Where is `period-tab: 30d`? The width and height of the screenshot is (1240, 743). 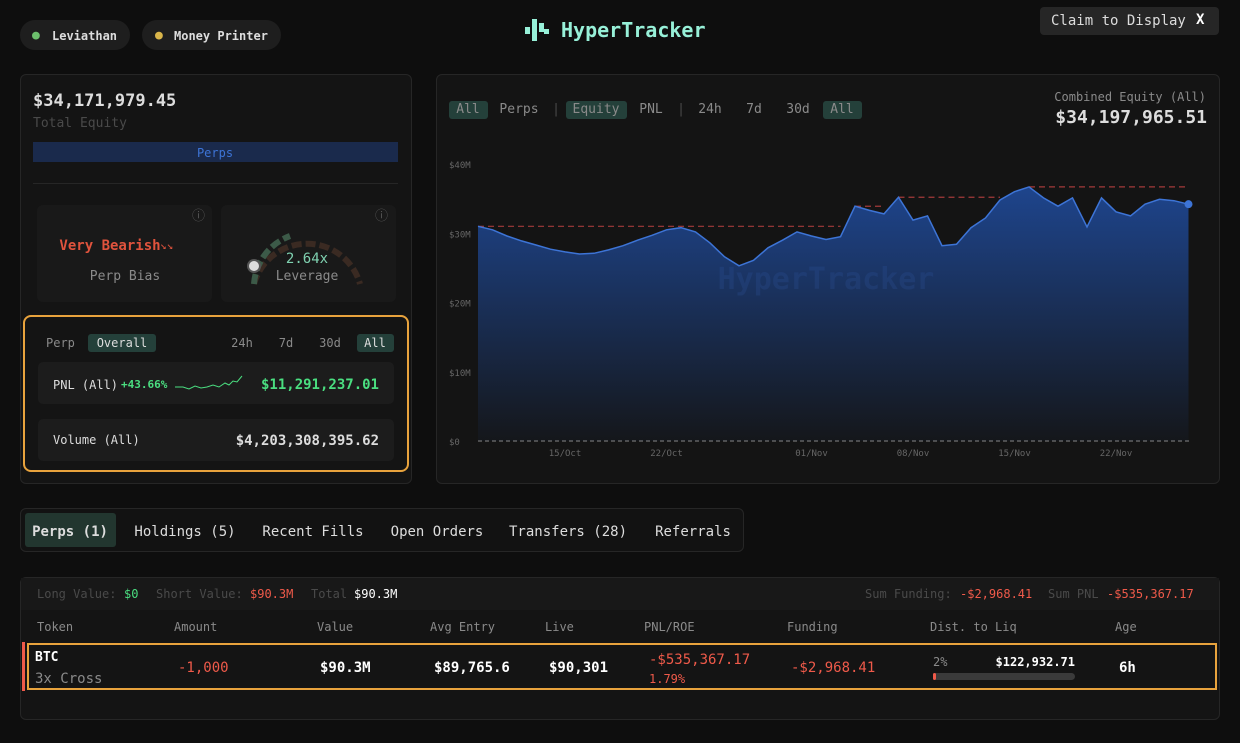
period-tab: 30d is located at coordinates (330, 343).